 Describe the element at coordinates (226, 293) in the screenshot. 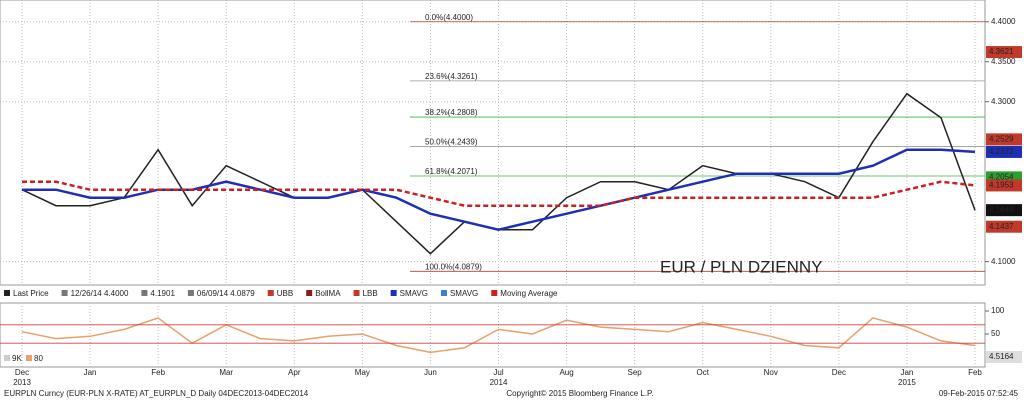

I see `legend-label: 06/09/14 4.0879` at that location.